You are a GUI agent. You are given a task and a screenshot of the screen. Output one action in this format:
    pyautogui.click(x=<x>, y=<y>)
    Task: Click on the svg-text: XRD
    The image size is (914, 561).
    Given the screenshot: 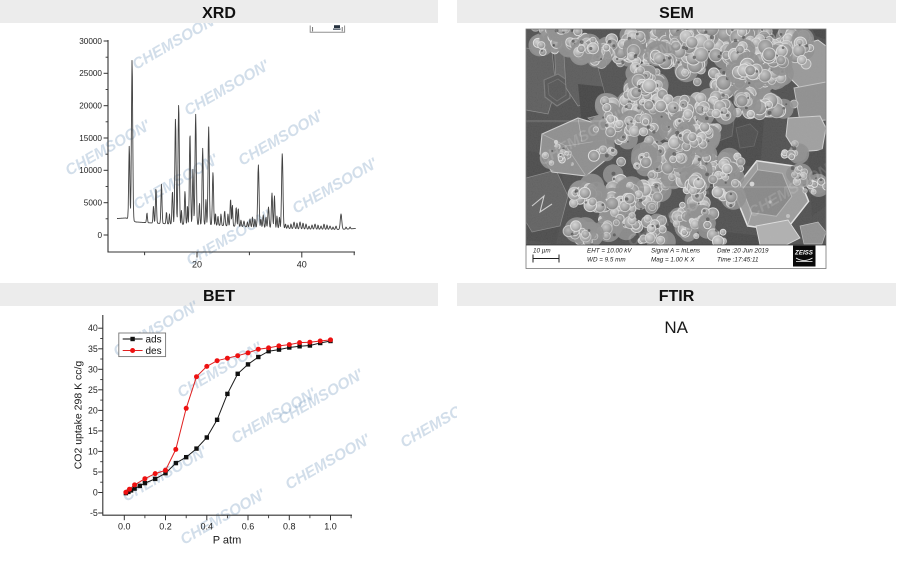 What is the action you would take?
    pyautogui.click(x=219, y=13)
    